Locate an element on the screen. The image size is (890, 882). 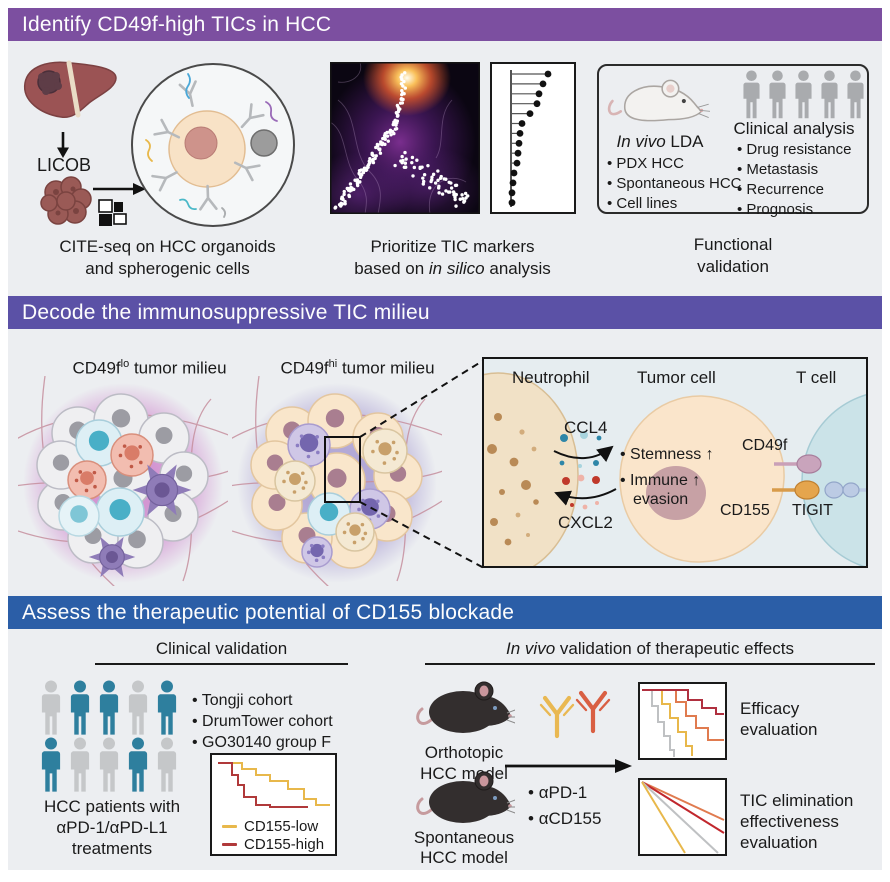
bullet-item: αPD-1 is located at coordinates (583, 793).